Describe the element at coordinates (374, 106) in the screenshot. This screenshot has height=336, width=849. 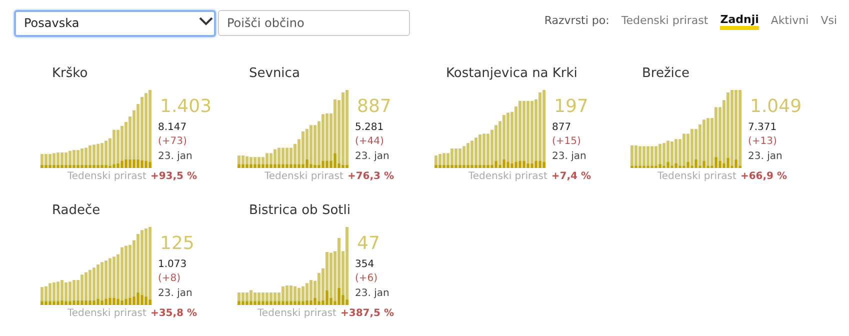
I see `text: 887` at that location.